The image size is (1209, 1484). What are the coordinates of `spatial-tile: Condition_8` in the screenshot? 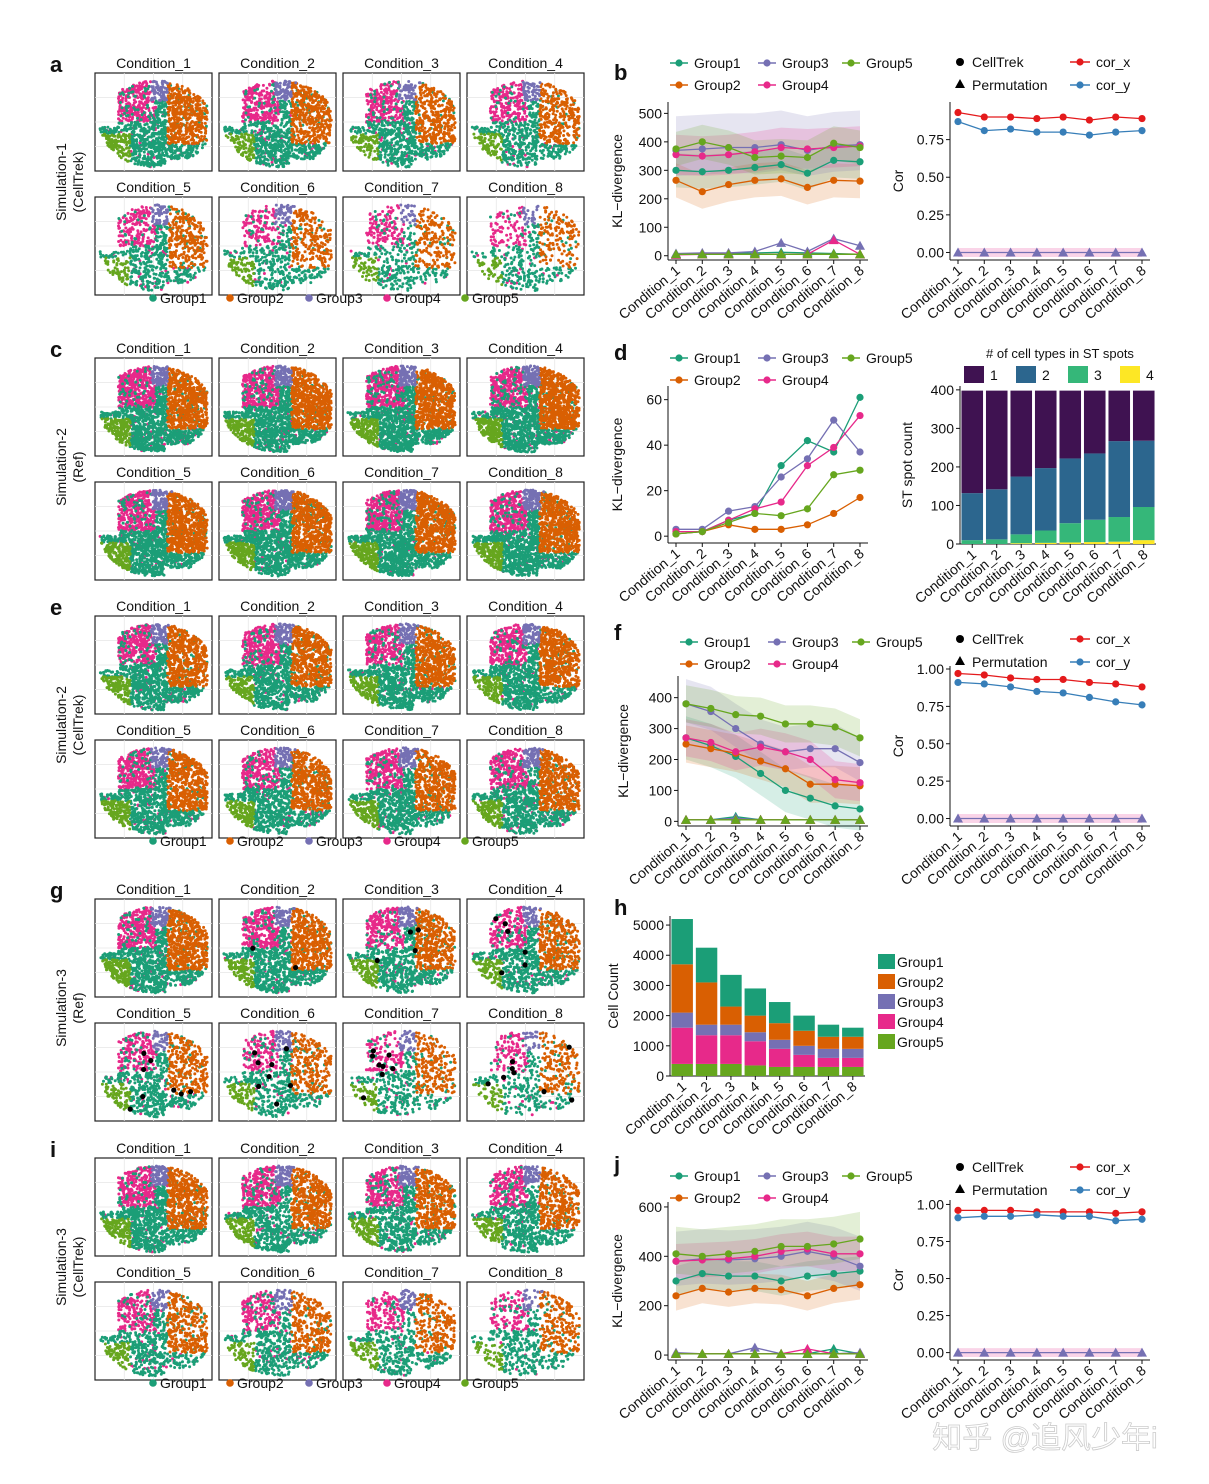 It's located at (525, 780).